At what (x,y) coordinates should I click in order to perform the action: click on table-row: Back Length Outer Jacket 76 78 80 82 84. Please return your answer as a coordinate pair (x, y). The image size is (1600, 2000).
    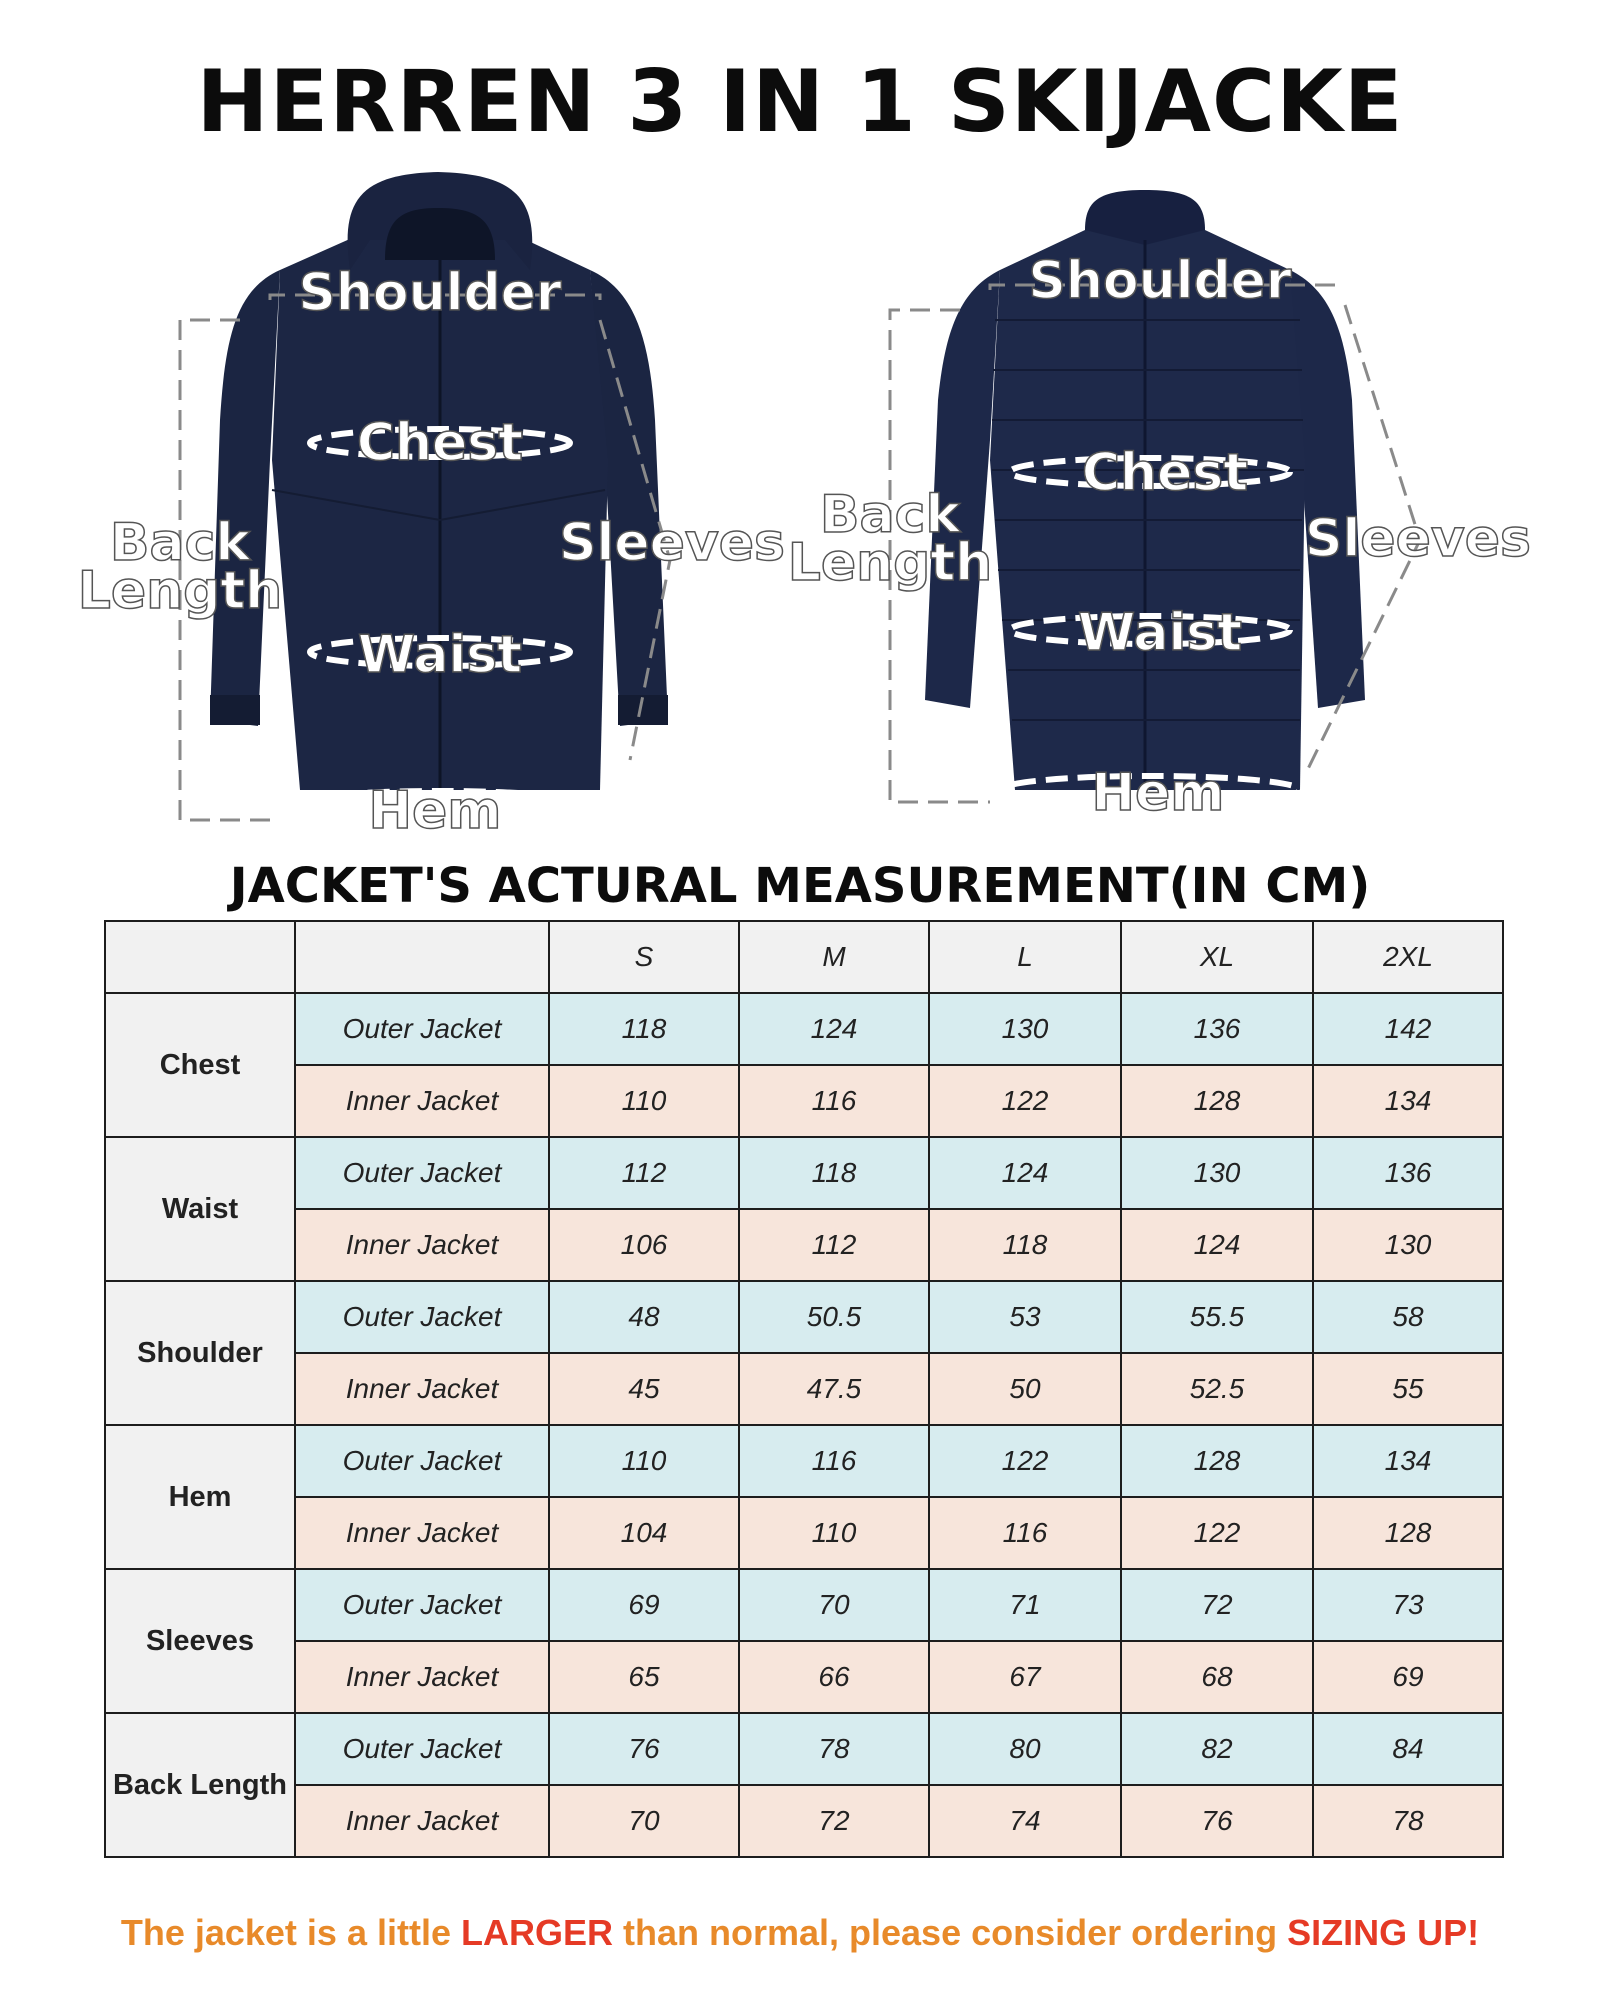
    Looking at the image, I should click on (804, 1785).